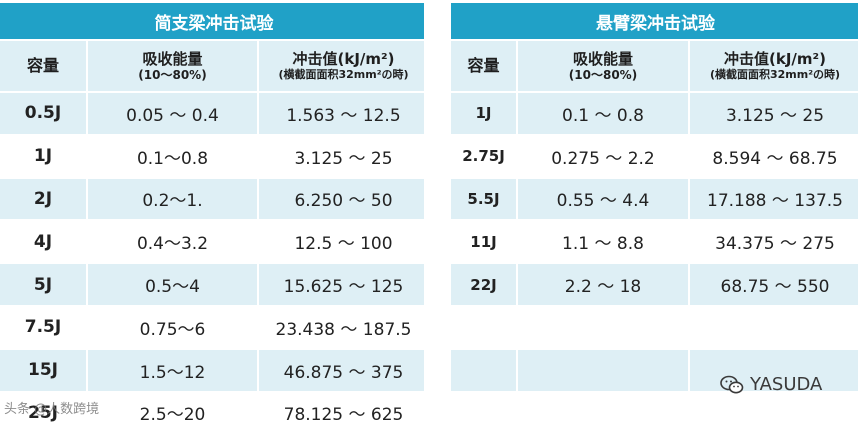 This screenshot has width=858, height=426. I want to click on table-title: 简支梁冲击试验, so click(212, 21).